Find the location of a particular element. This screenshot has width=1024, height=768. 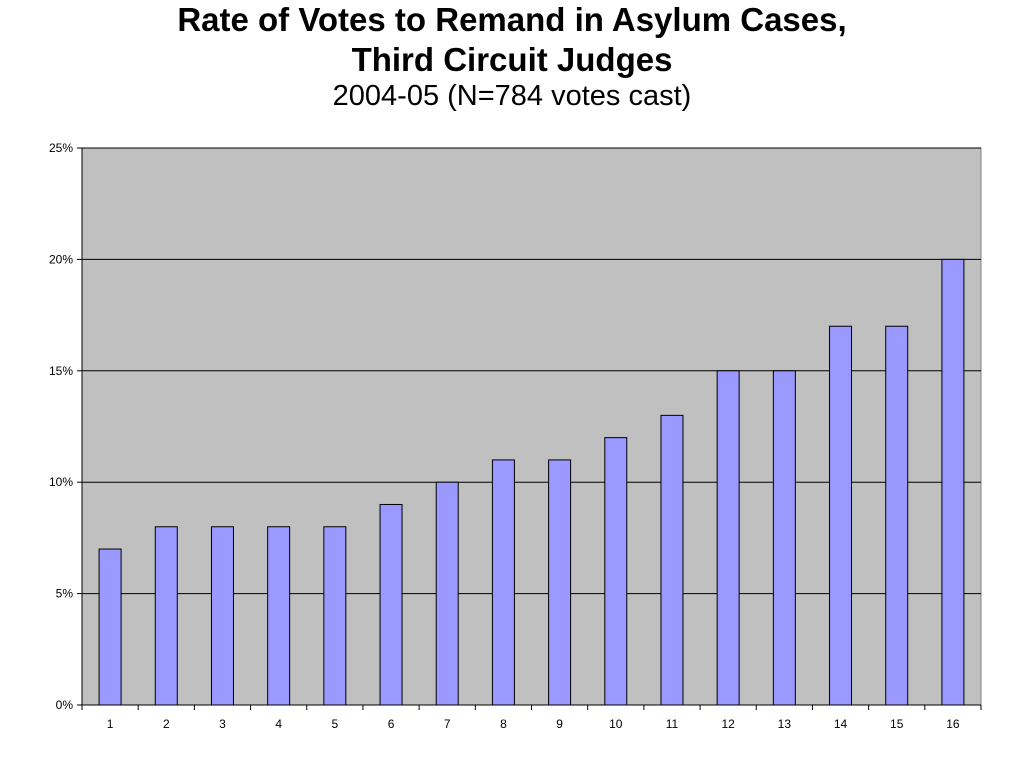

x-tick-label: 11 is located at coordinates (672, 724).